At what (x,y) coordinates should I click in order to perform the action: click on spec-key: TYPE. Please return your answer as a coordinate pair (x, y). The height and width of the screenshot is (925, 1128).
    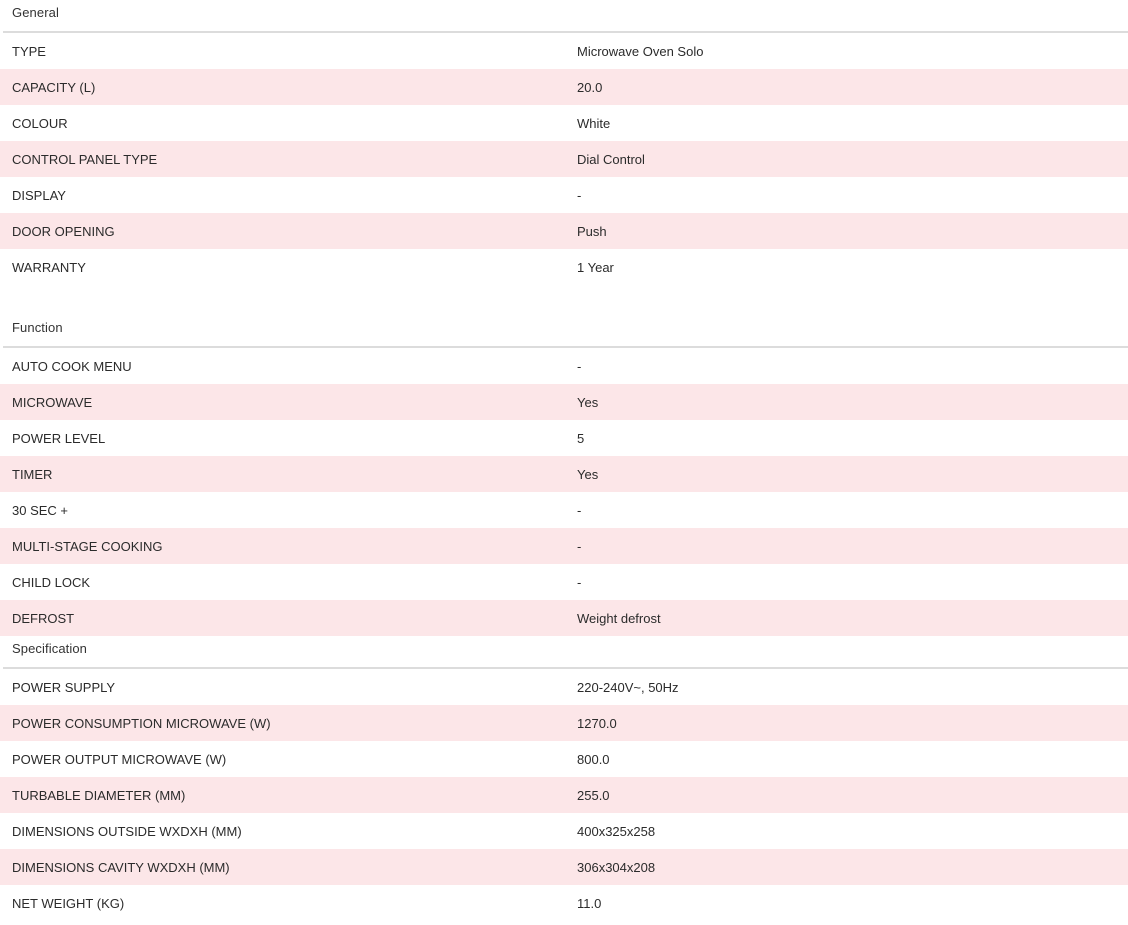
    Looking at the image, I should click on (29, 51).